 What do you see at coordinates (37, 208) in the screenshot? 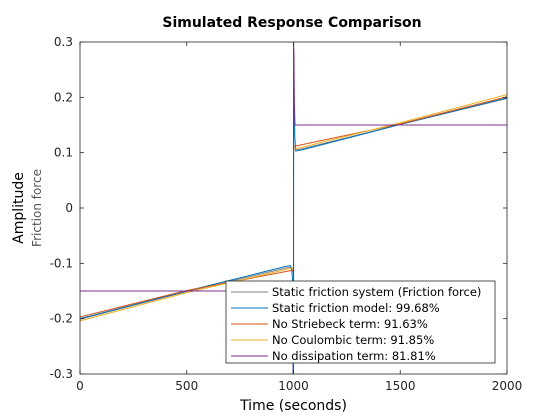
I see `y-axis-sublabel: Friction force` at bounding box center [37, 208].